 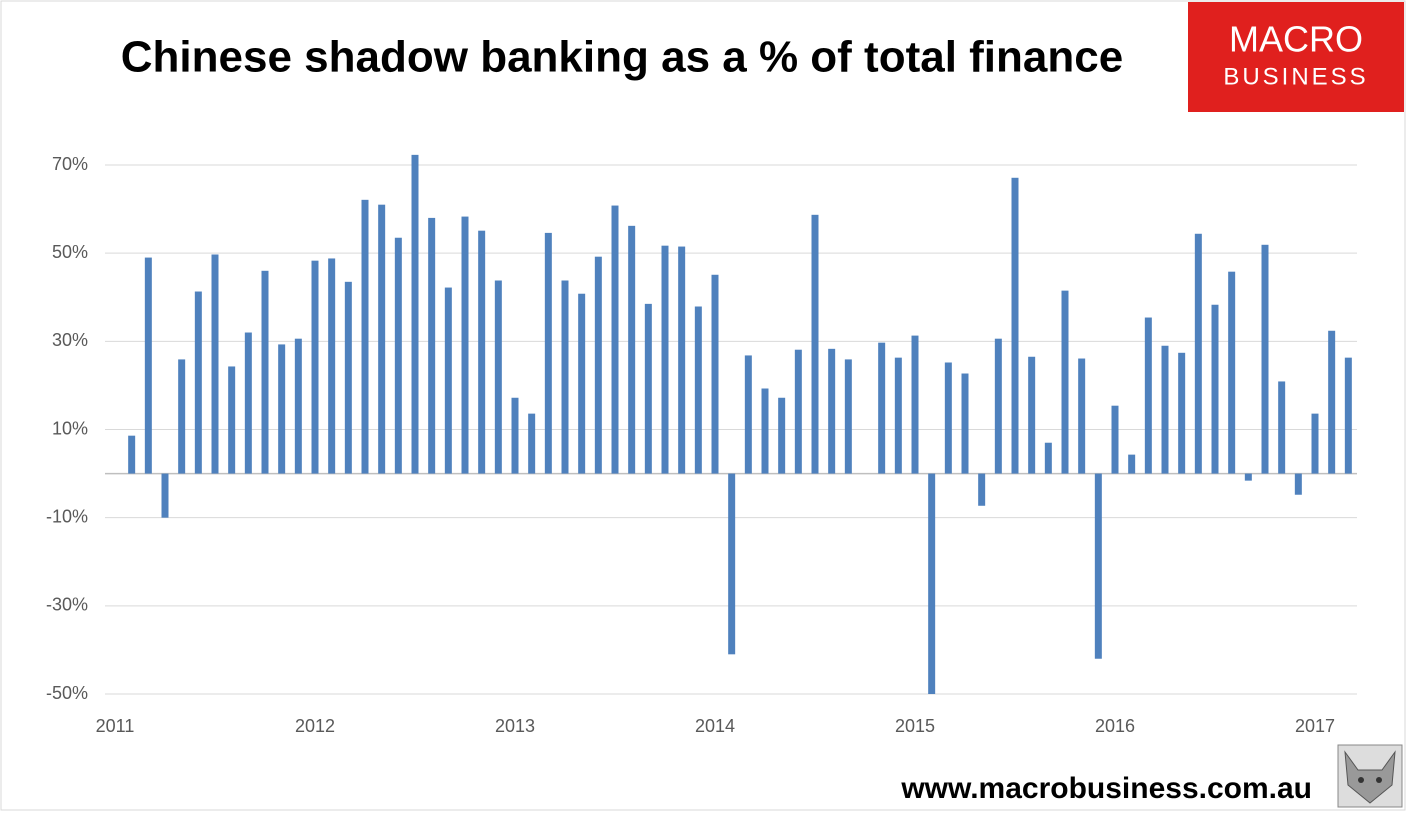 What do you see at coordinates (1370, 776) in the screenshot?
I see `wolf-icon` at bounding box center [1370, 776].